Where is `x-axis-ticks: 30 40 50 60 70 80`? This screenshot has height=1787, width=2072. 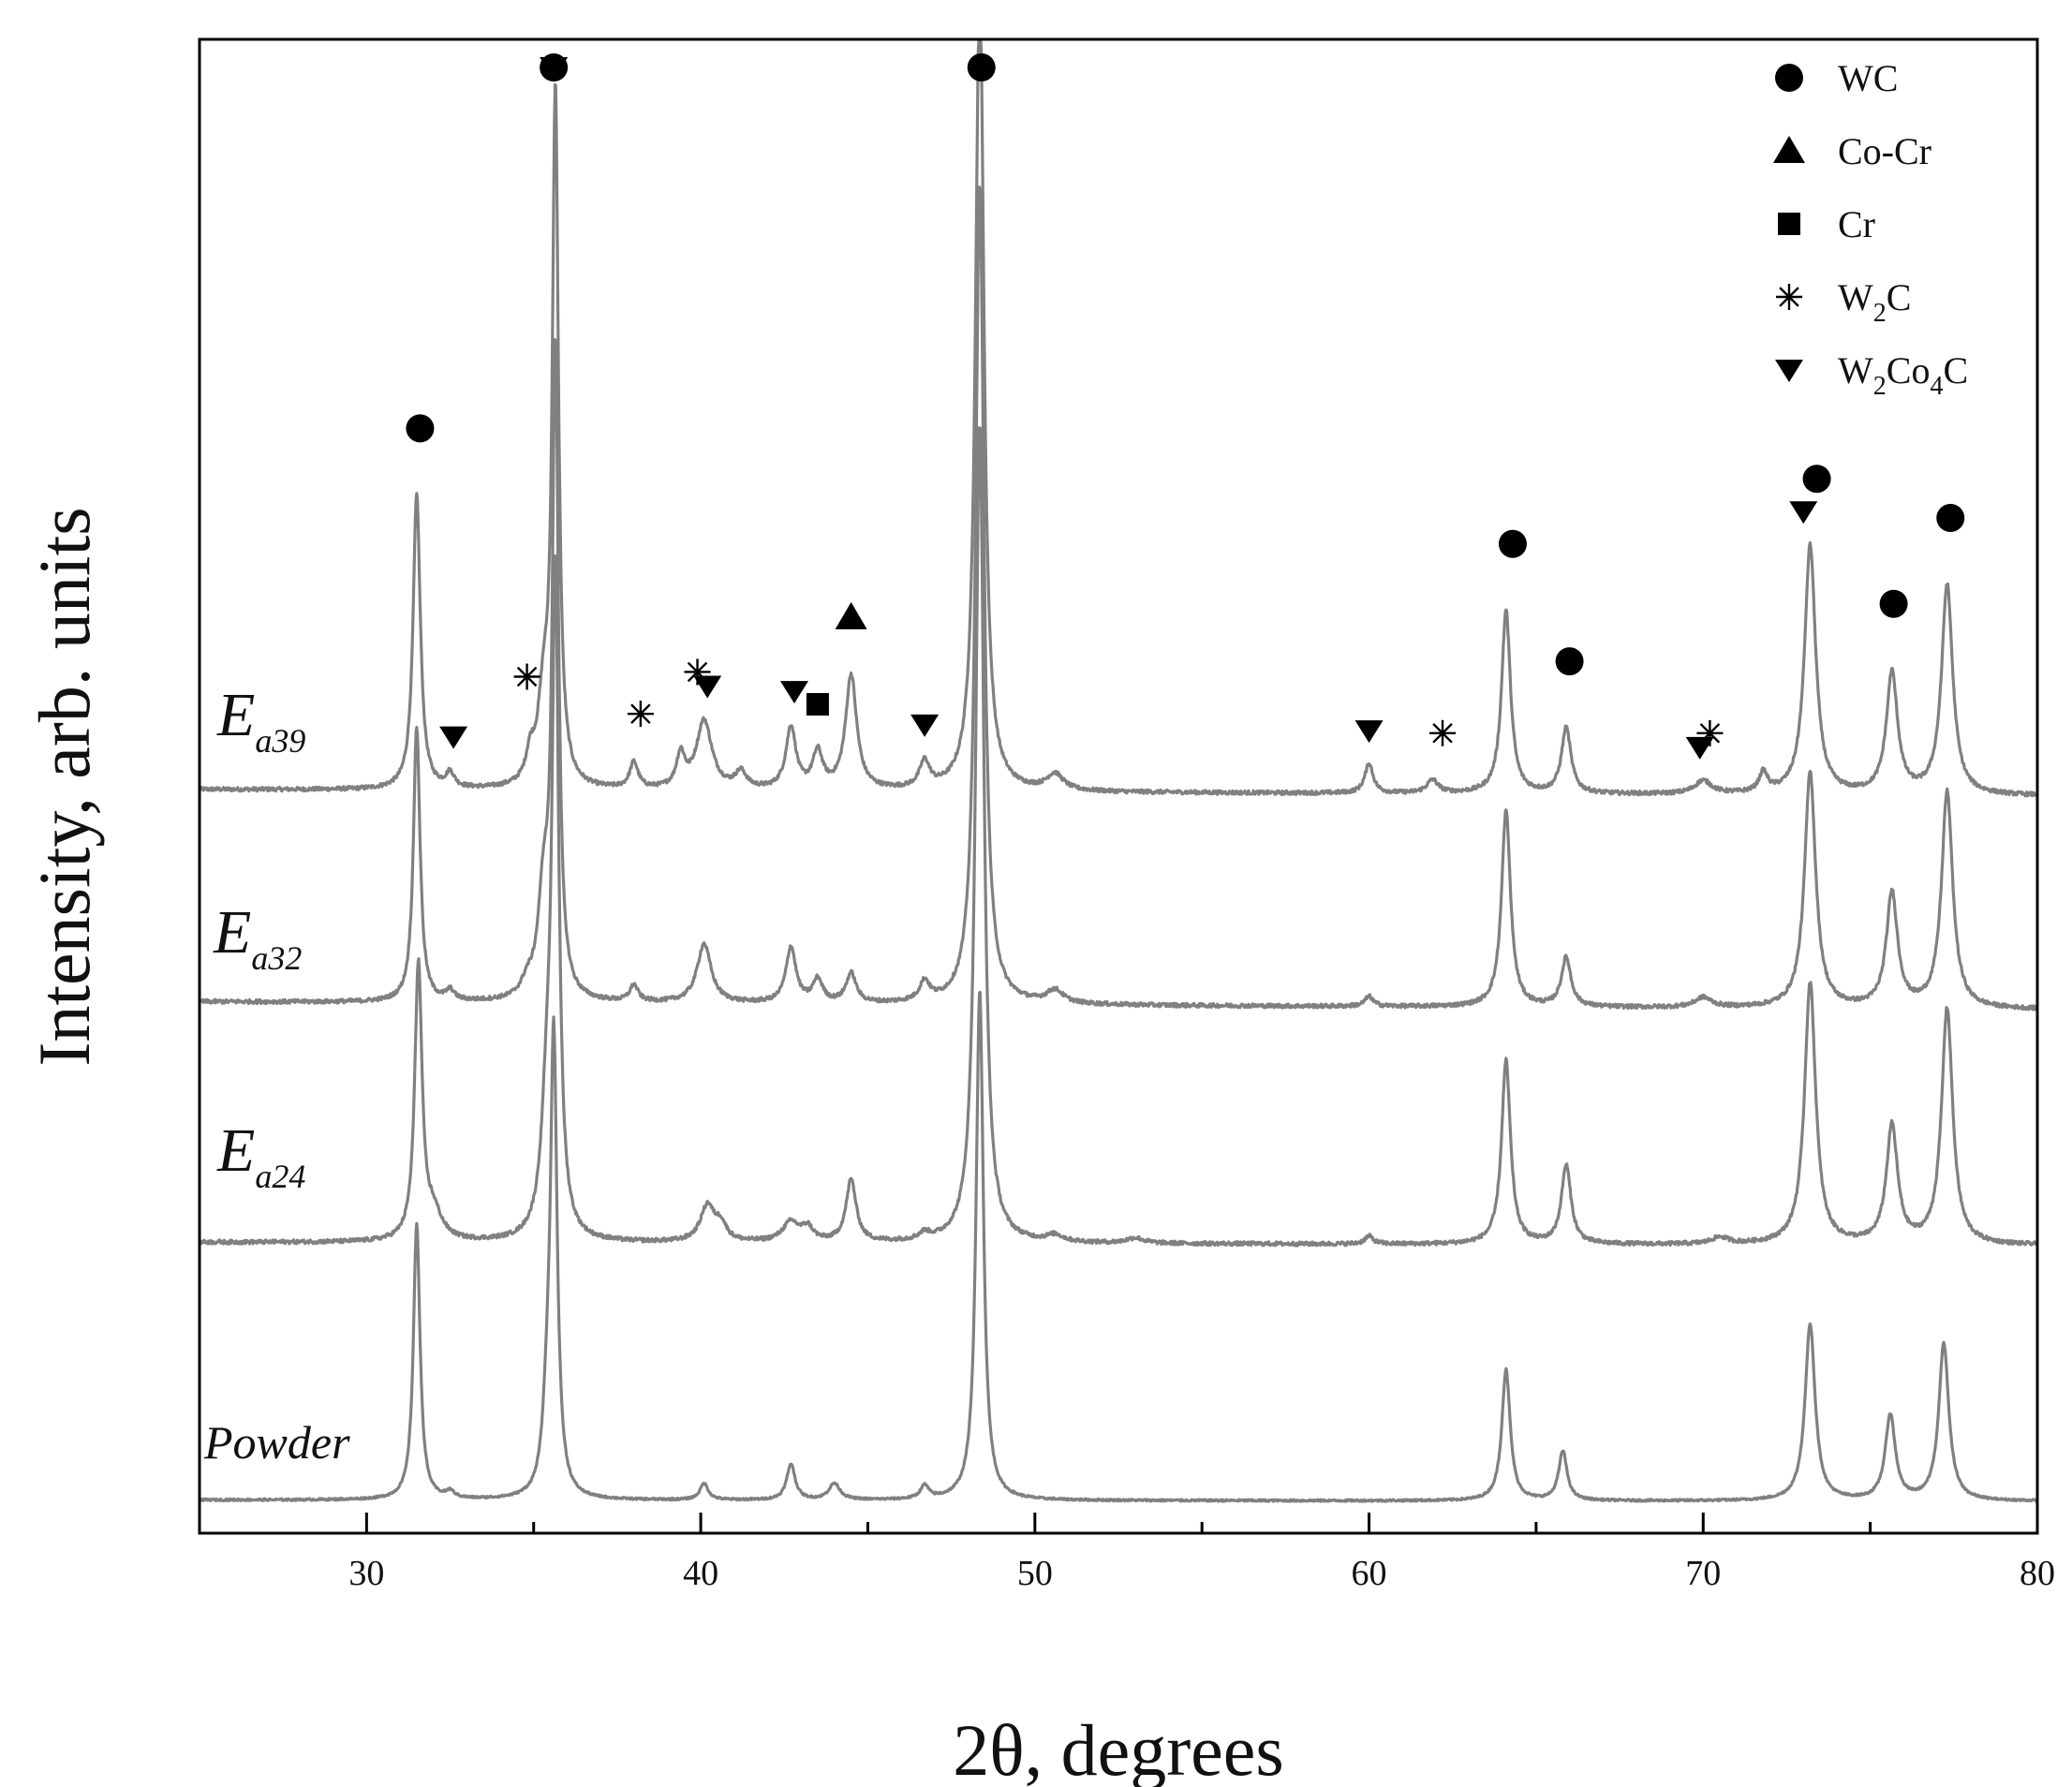 x-axis-ticks: 30 40 50 60 70 80 is located at coordinates (1126, 1553).